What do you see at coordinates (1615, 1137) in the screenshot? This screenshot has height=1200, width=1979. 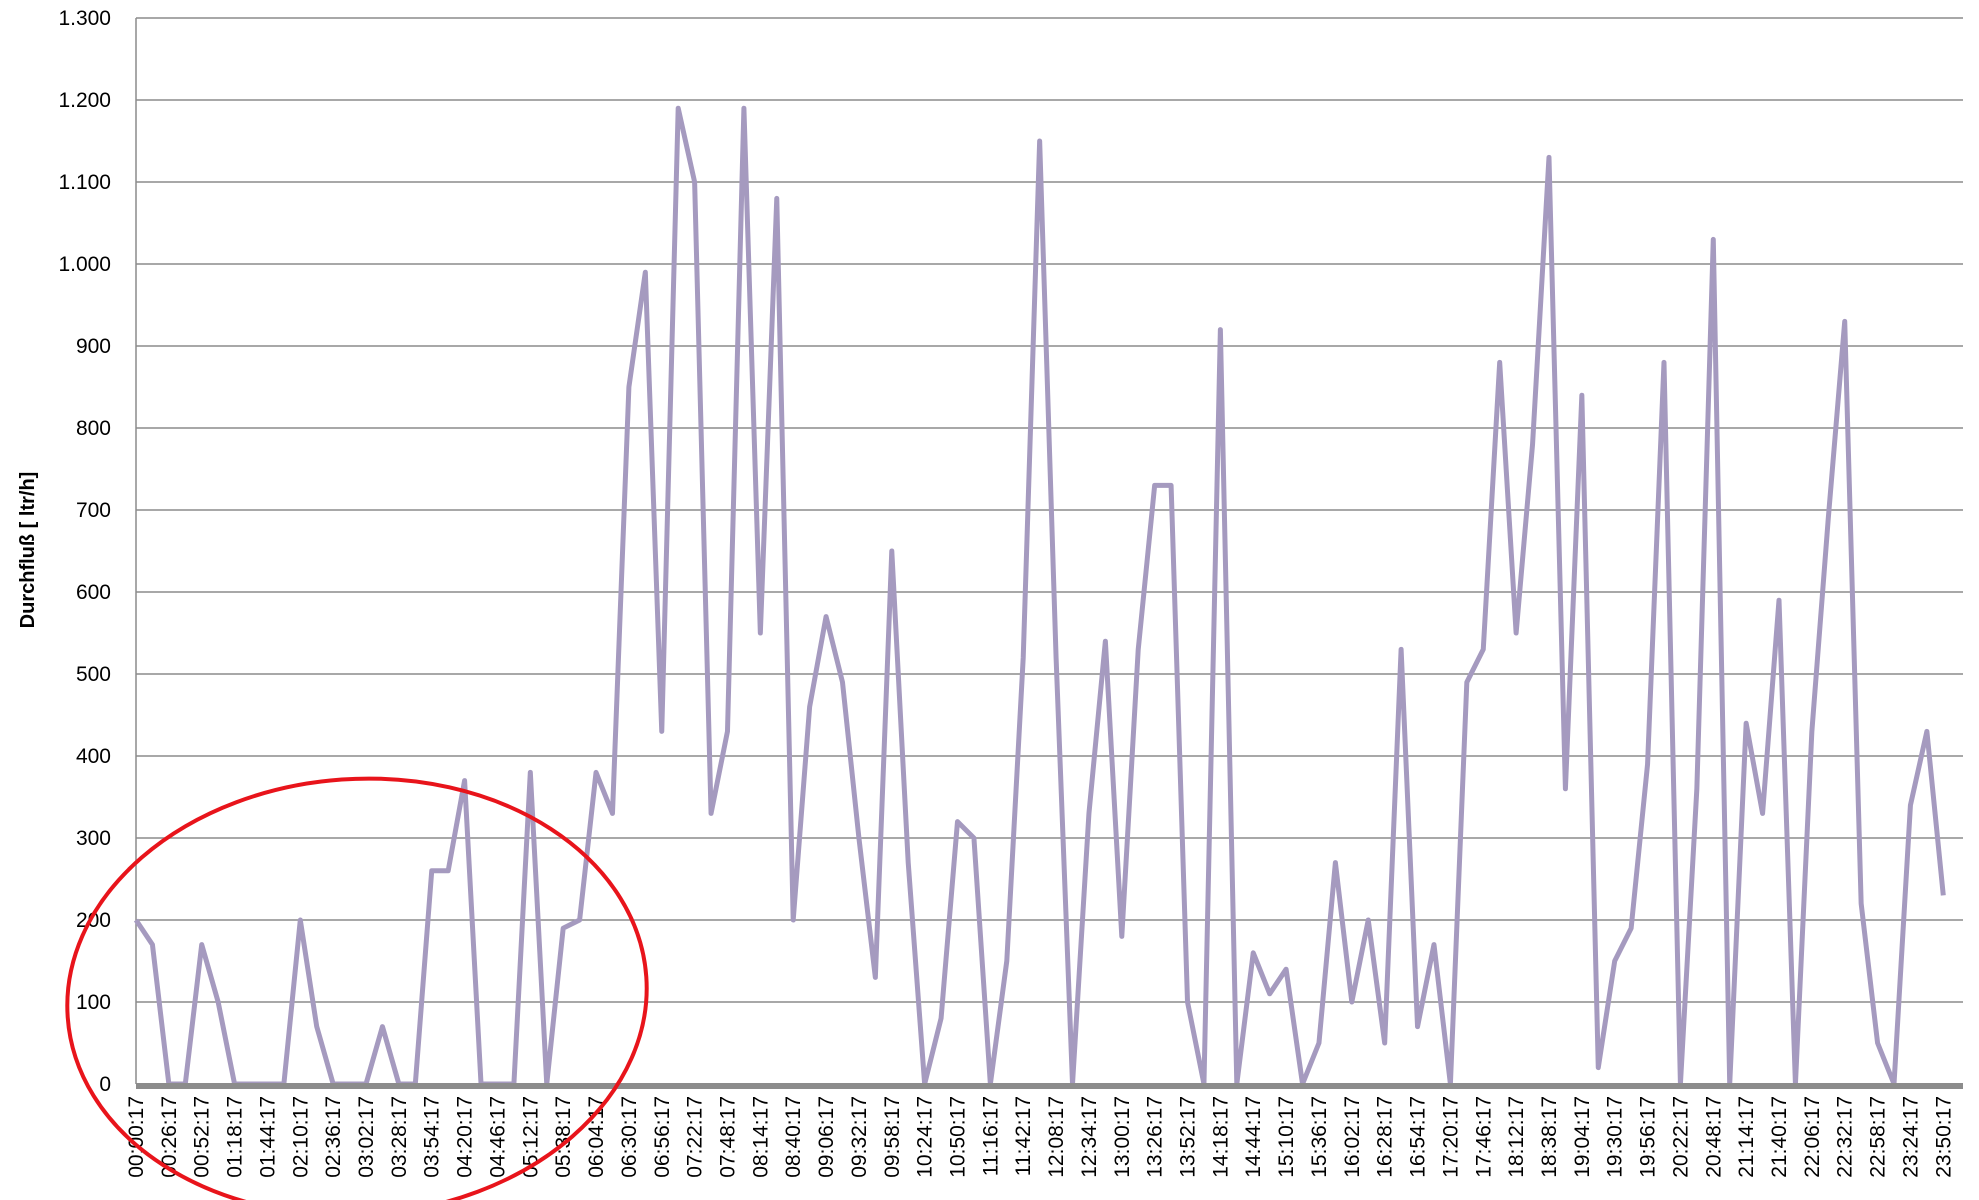 I see `x-tick-label: 19:30:17` at bounding box center [1615, 1137].